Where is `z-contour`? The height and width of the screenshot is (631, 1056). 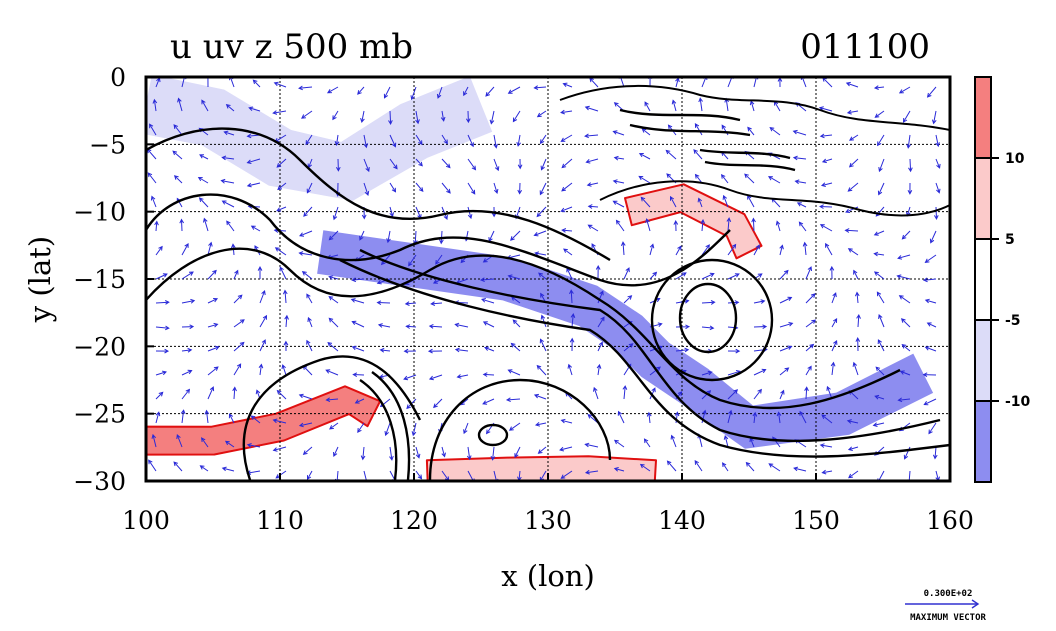
z-contour is located at coordinates (332, 418).